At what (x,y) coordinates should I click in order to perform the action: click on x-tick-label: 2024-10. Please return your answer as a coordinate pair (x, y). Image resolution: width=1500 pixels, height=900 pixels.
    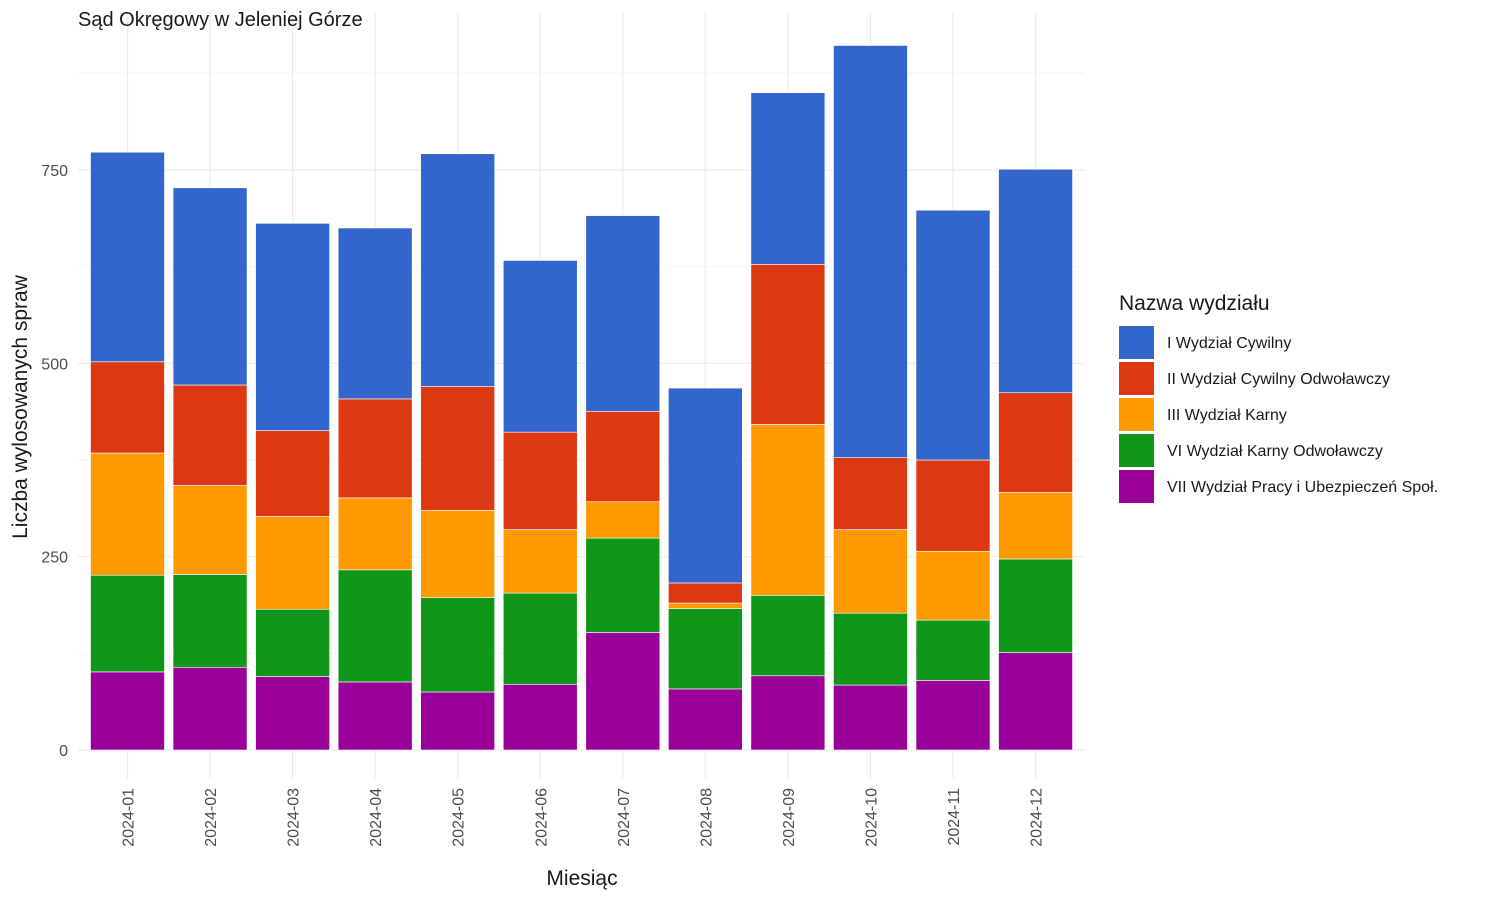
    Looking at the image, I should click on (871, 817).